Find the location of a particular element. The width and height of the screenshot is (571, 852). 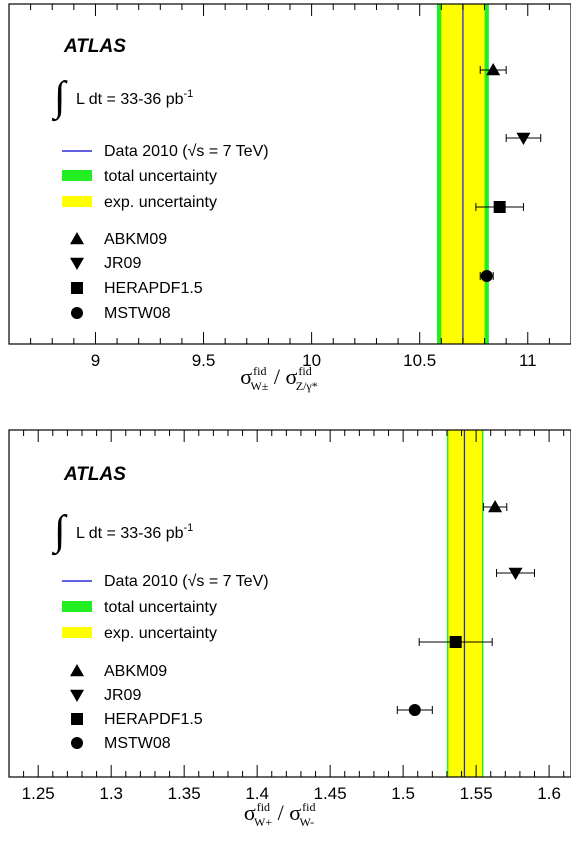

x-tick-label: 9.5 is located at coordinates (204, 360).